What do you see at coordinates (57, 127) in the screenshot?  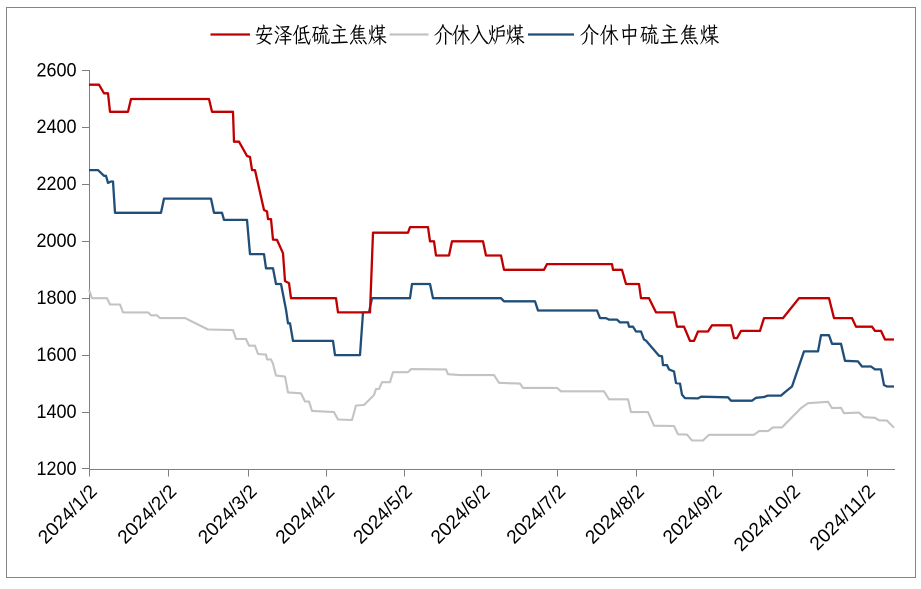 I see `svg-text: 2400` at bounding box center [57, 127].